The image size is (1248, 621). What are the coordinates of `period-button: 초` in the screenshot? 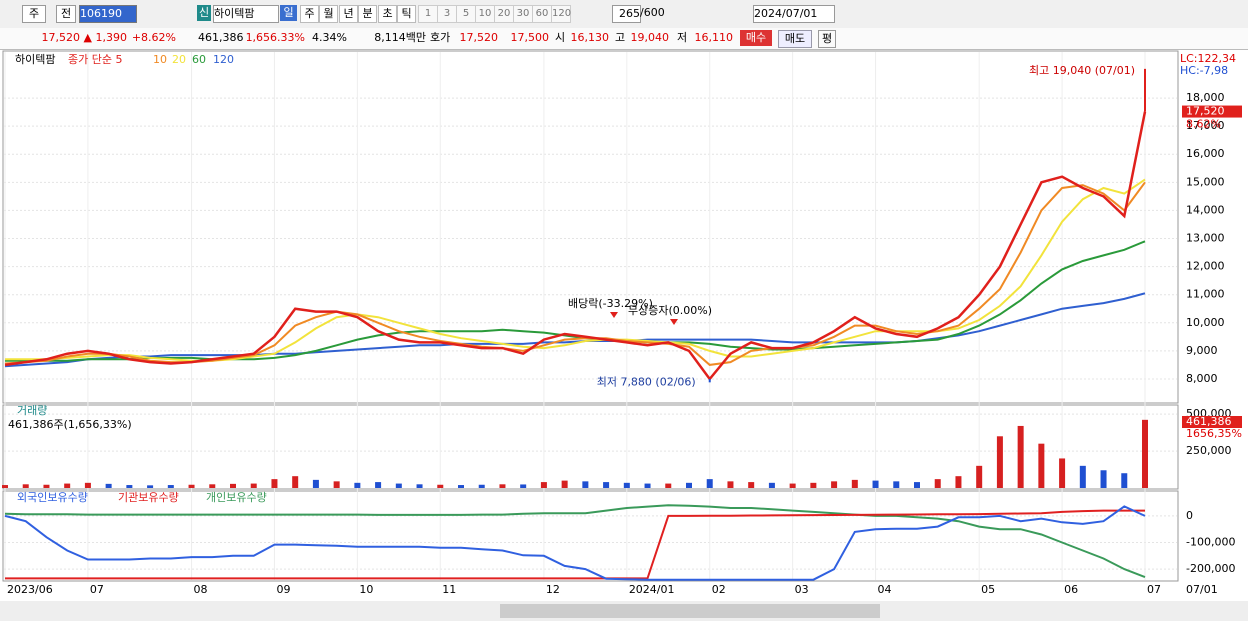 It's located at (387, 14).